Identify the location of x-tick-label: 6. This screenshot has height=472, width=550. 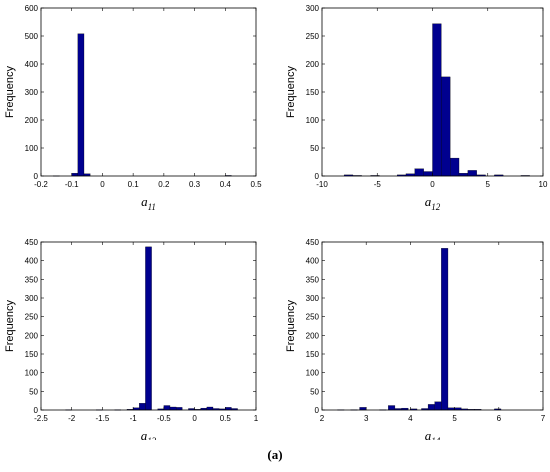
(499, 418).